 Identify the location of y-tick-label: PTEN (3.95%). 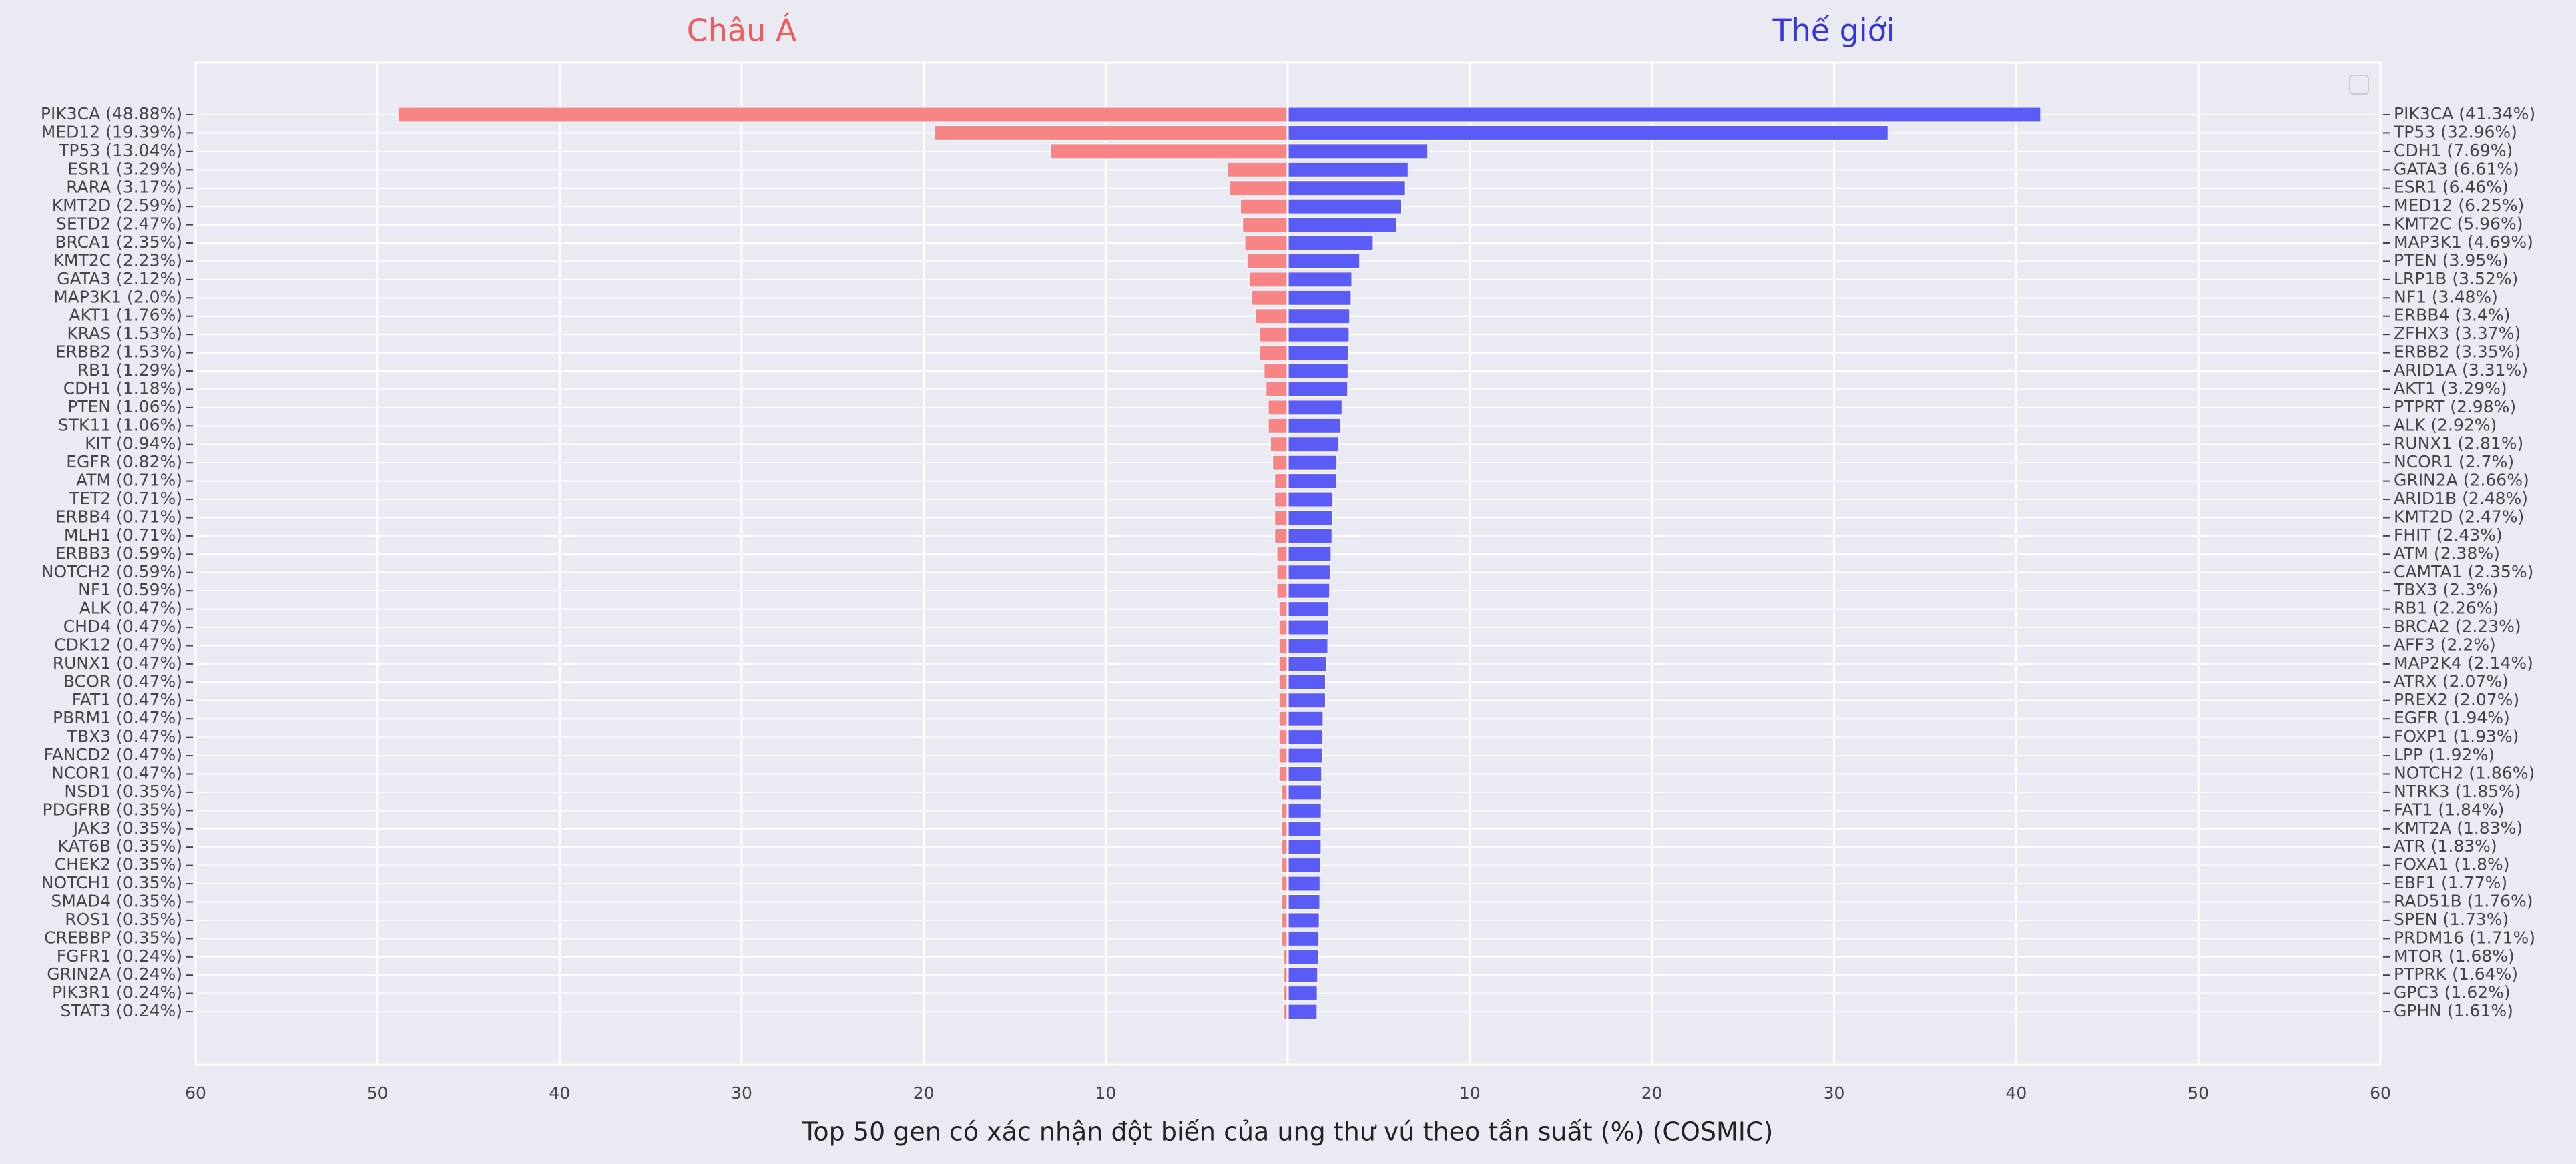
(2451, 260).